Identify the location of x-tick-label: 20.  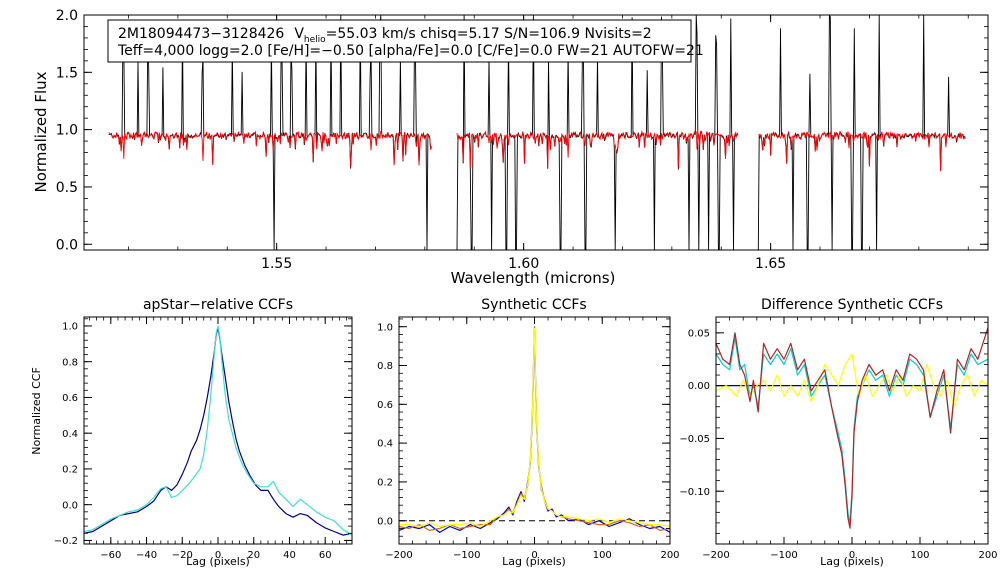
(253, 555).